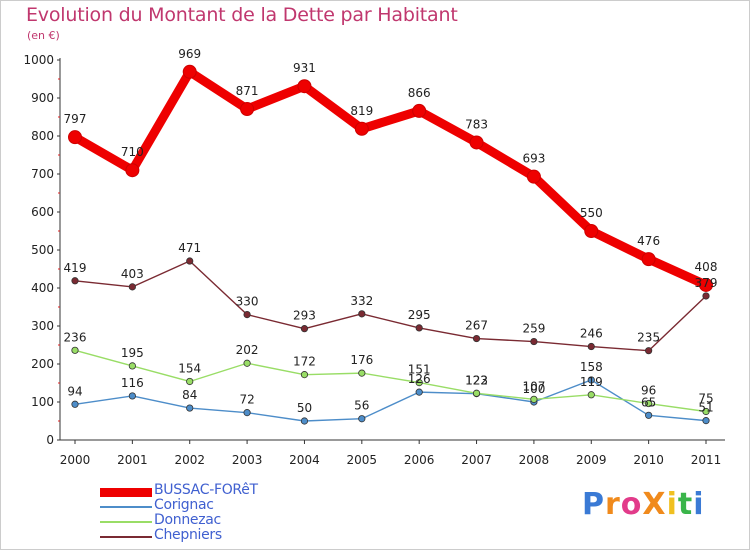 The image size is (750, 550). What do you see at coordinates (304, 460) in the screenshot?
I see `x-tick-label: 2004` at bounding box center [304, 460].